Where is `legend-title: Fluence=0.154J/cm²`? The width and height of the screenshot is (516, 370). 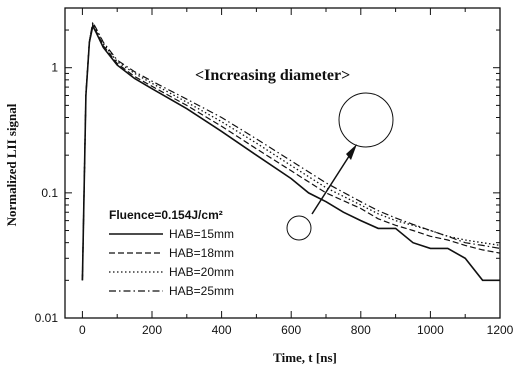 legend-title: Fluence=0.154J/cm² is located at coordinates (166, 215).